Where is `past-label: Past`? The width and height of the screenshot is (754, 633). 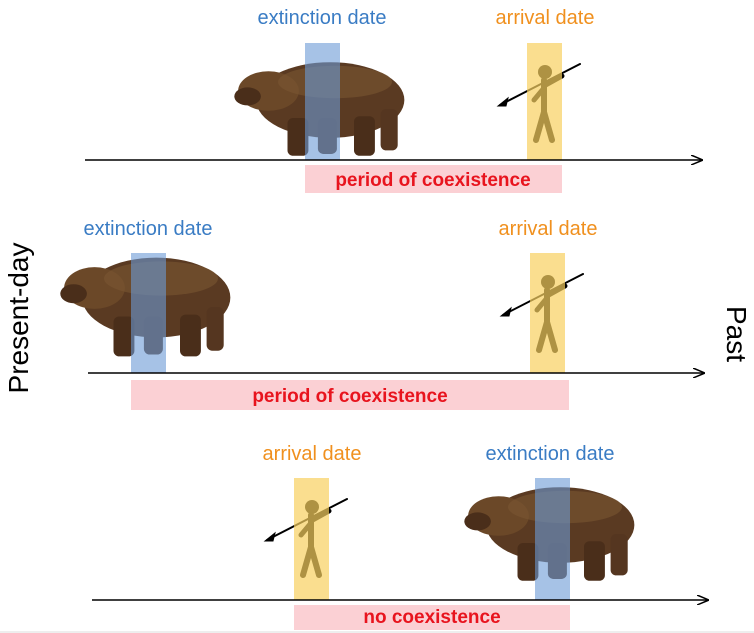
past-label: Past is located at coordinates (736, 334).